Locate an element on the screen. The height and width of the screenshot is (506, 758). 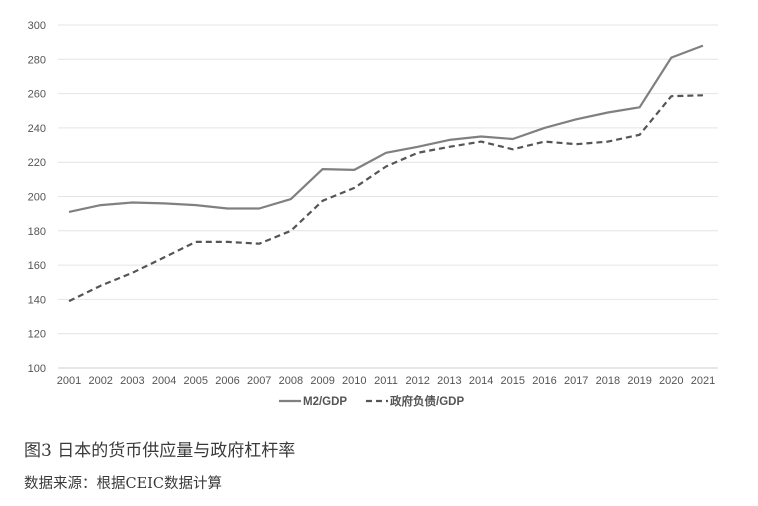
y-tick-label: 160 is located at coordinates (37, 266).